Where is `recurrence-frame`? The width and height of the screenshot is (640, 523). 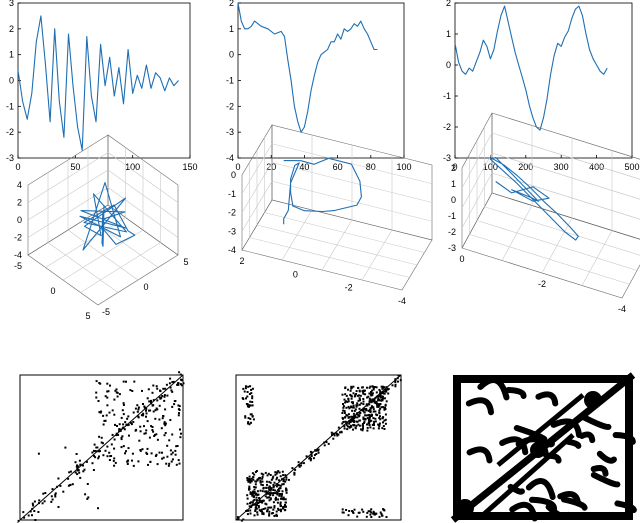 recurrence-frame is located at coordinates (101, 447).